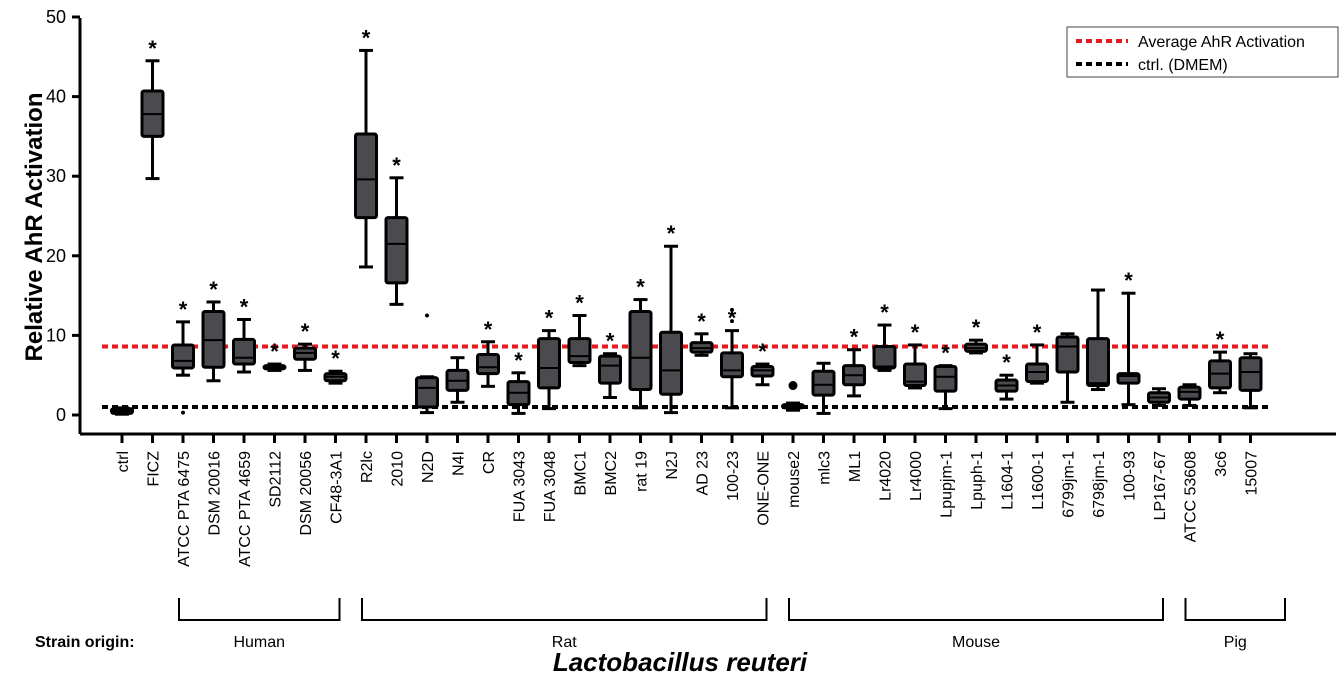 The image size is (1340, 673). Describe the element at coordinates (1221, 464) in the screenshot. I see `x-tick-label: 3c6` at that location.